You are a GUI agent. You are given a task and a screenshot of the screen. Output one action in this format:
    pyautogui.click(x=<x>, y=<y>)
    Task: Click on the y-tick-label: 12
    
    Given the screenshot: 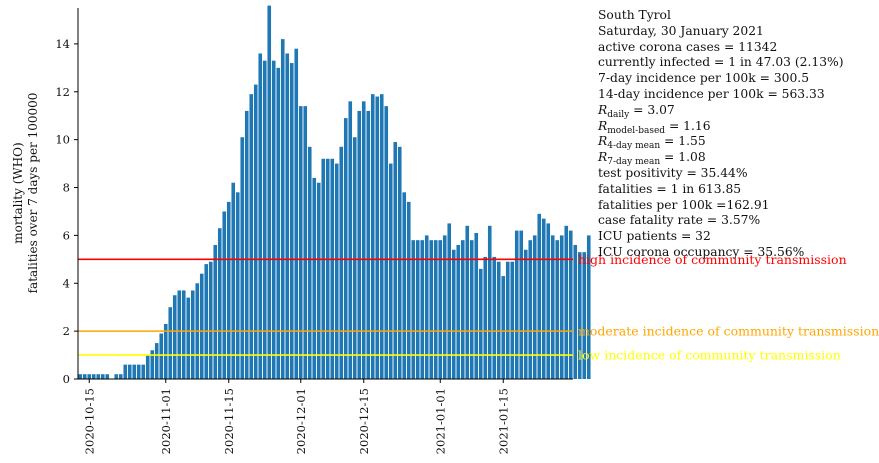 What is the action you would take?
    pyautogui.click(x=62, y=92)
    